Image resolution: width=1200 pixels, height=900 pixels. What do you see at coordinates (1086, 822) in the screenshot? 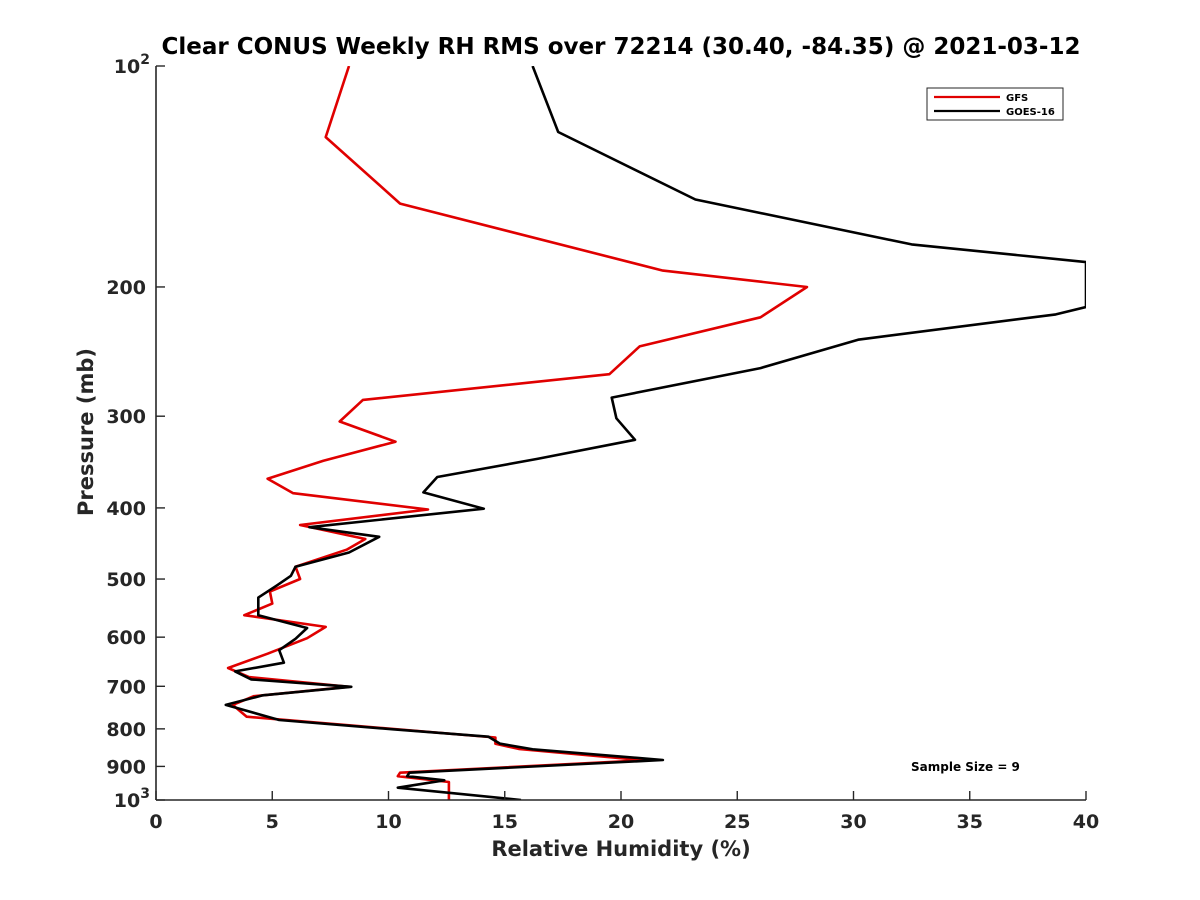
I see `x-tick-label: 40` at bounding box center [1086, 822].